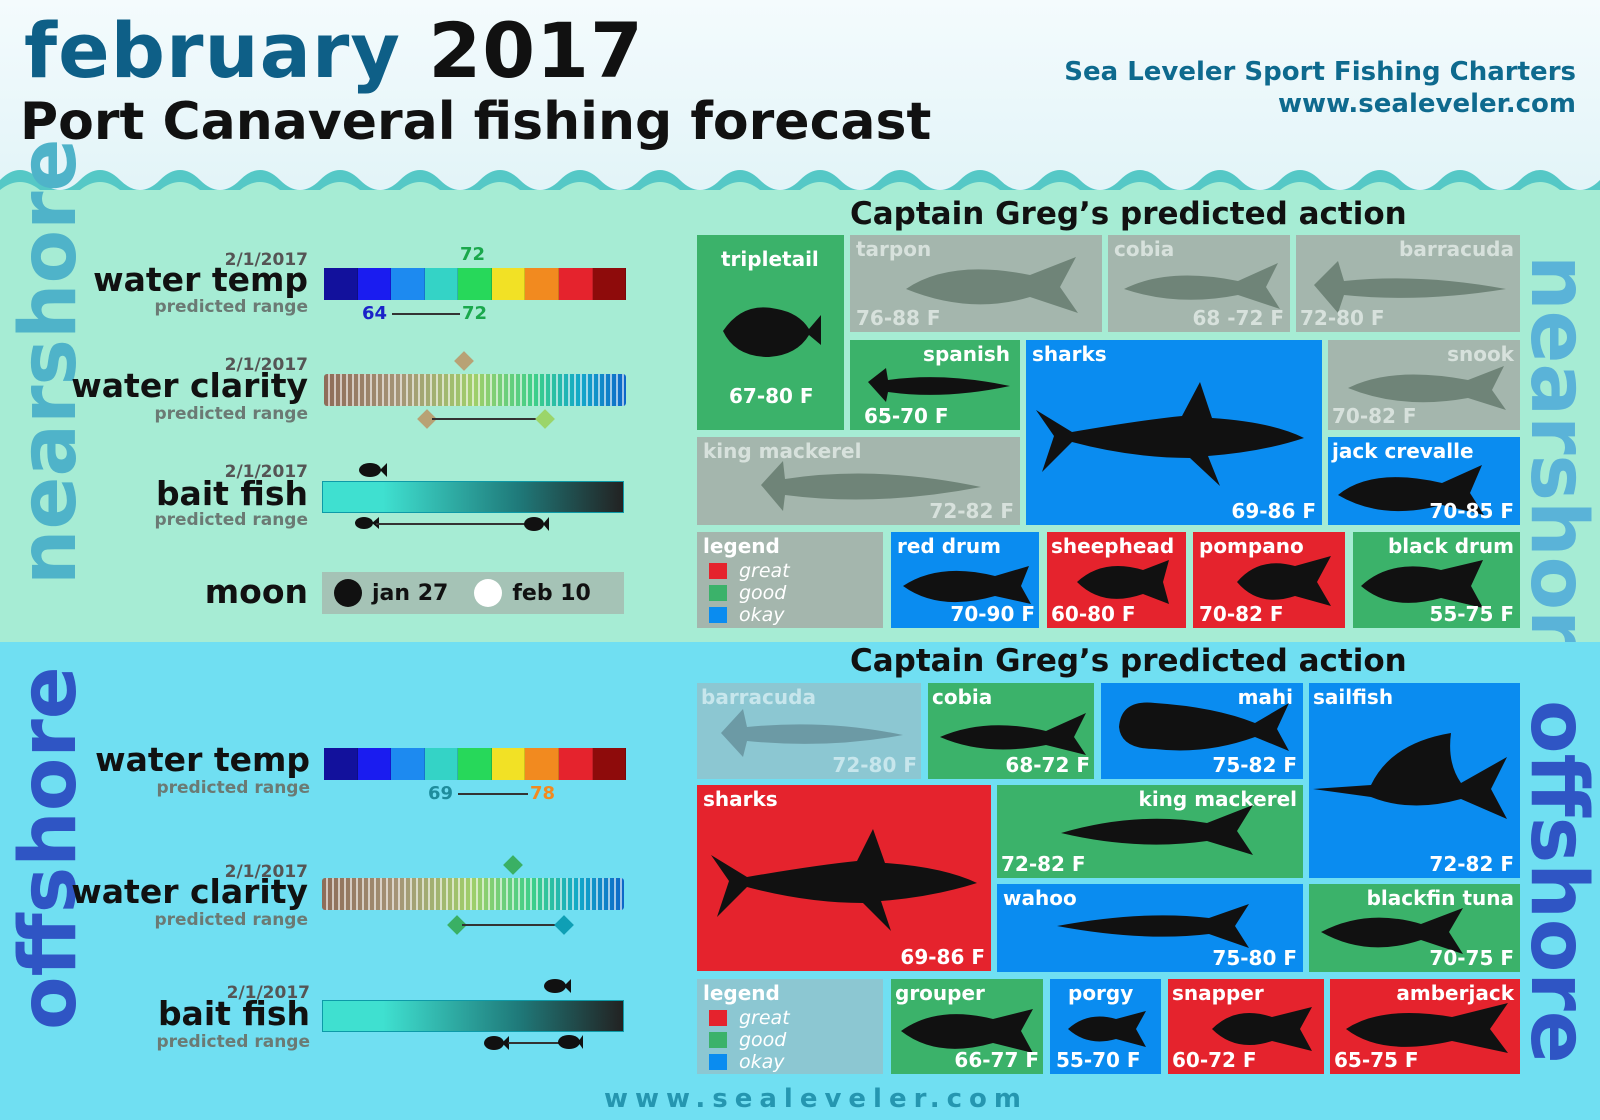 The image size is (1600, 1120). I want to click on sailfish-icon, so click(1410, 776).